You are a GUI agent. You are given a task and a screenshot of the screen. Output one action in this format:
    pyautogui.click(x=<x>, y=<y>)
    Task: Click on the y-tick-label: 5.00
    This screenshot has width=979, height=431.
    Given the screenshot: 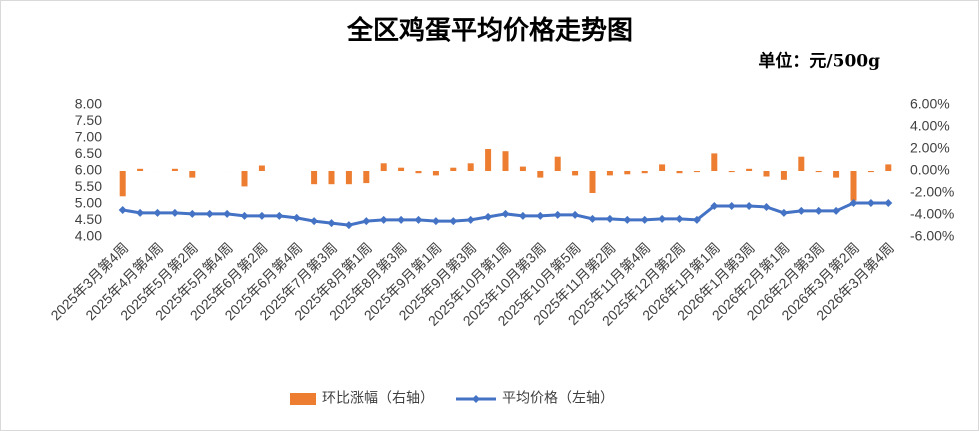 What is the action you would take?
    pyautogui.click(x=88, y=203)
    